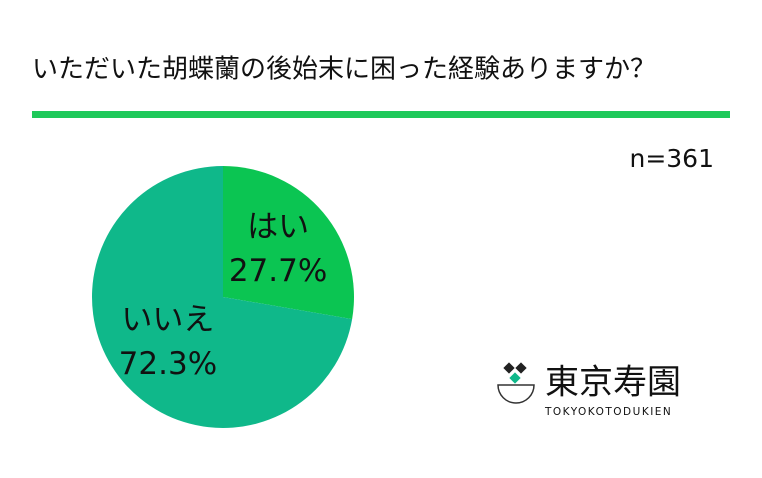 The height and width of the screenshot is (478, 762). What do you see at coordinates (671, 158) in the screenshot?
I see `annotation: n=361` at bounding box center [671, 158].